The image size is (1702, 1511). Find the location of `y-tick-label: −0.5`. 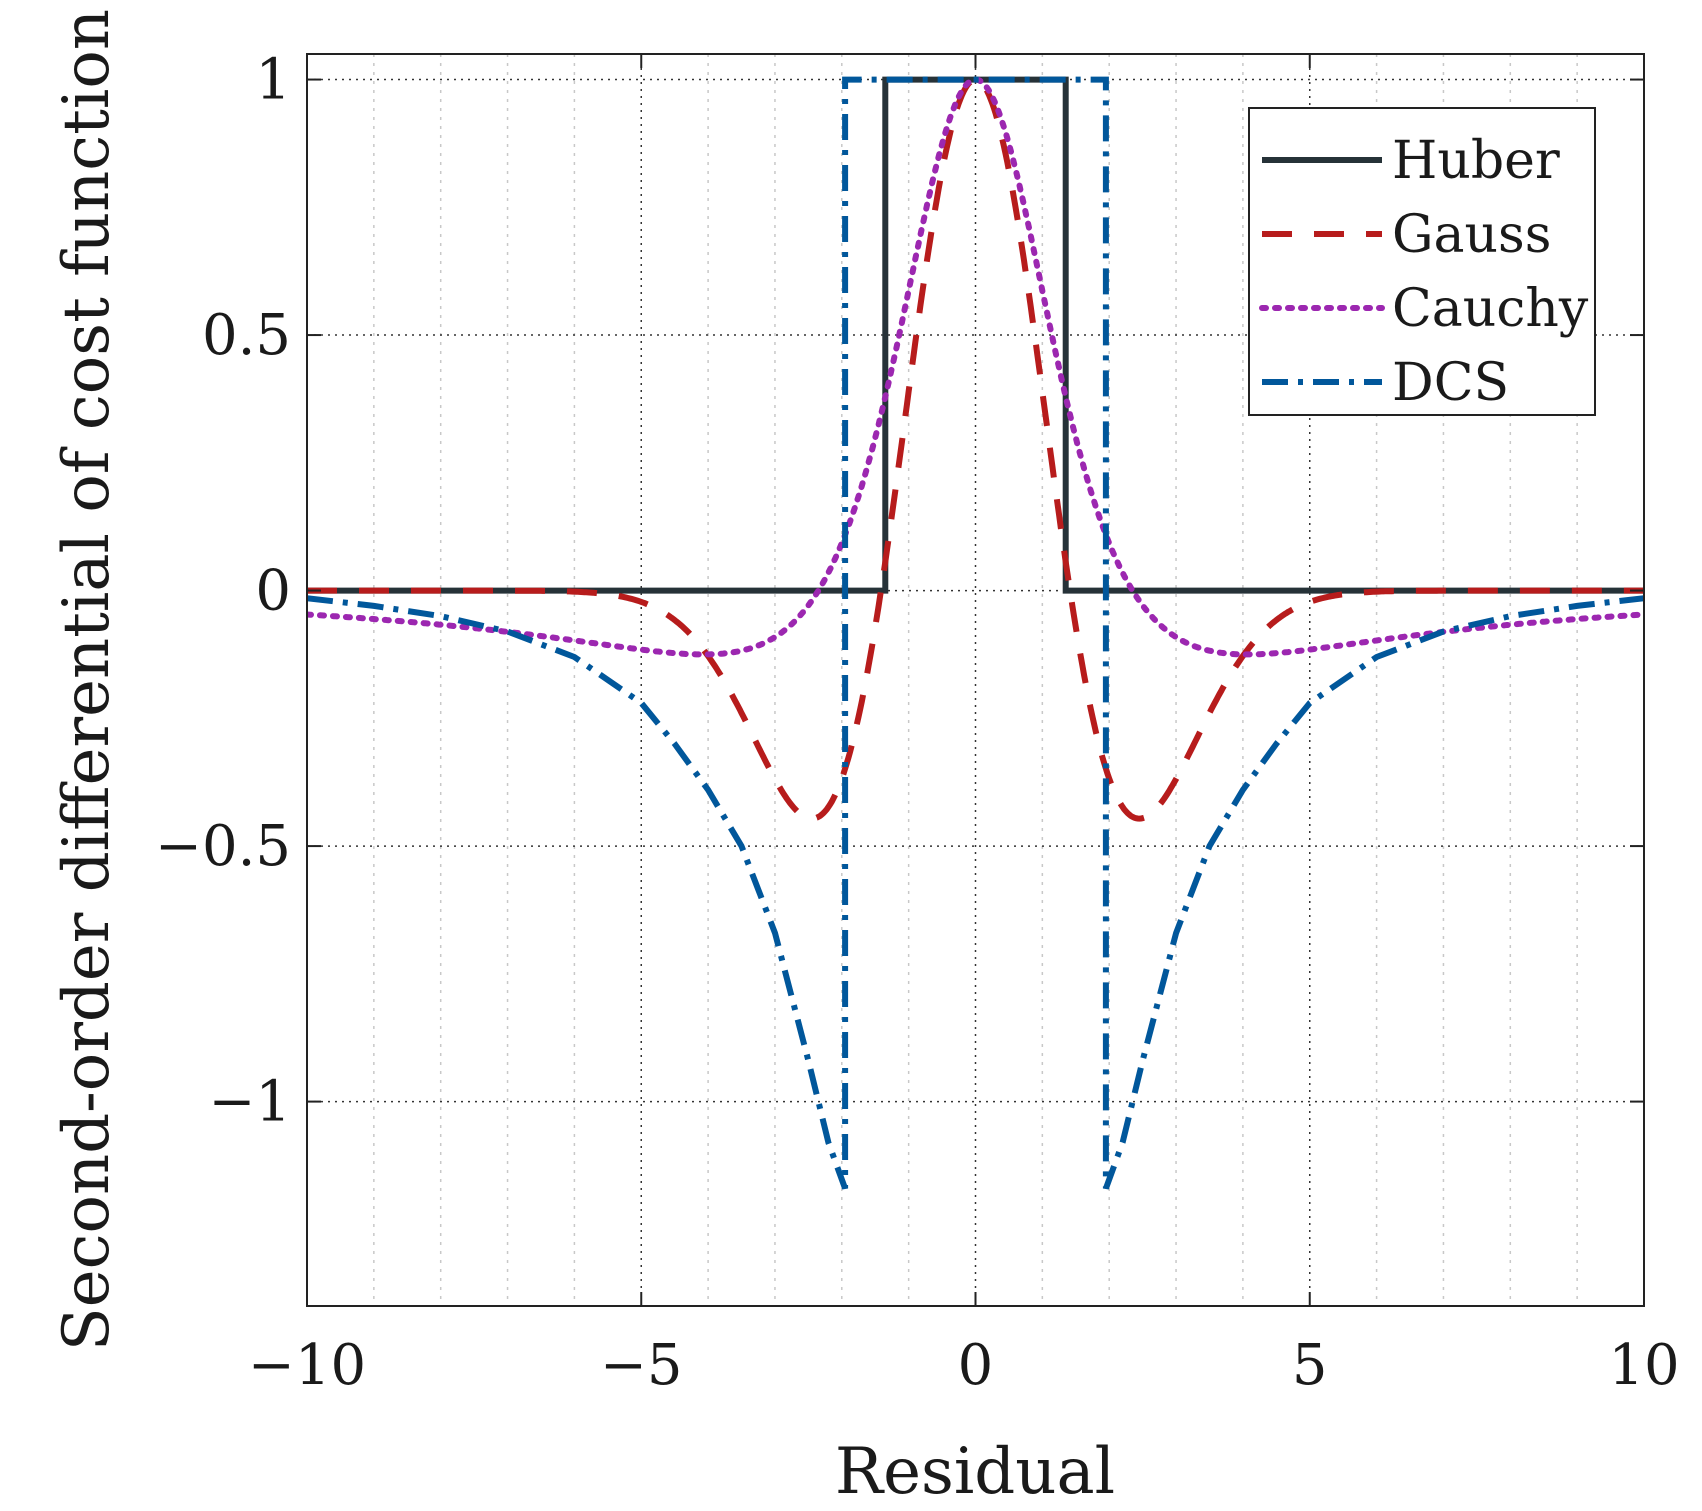

y-tick-label: −0.5 is located at coordinates (223, 846).